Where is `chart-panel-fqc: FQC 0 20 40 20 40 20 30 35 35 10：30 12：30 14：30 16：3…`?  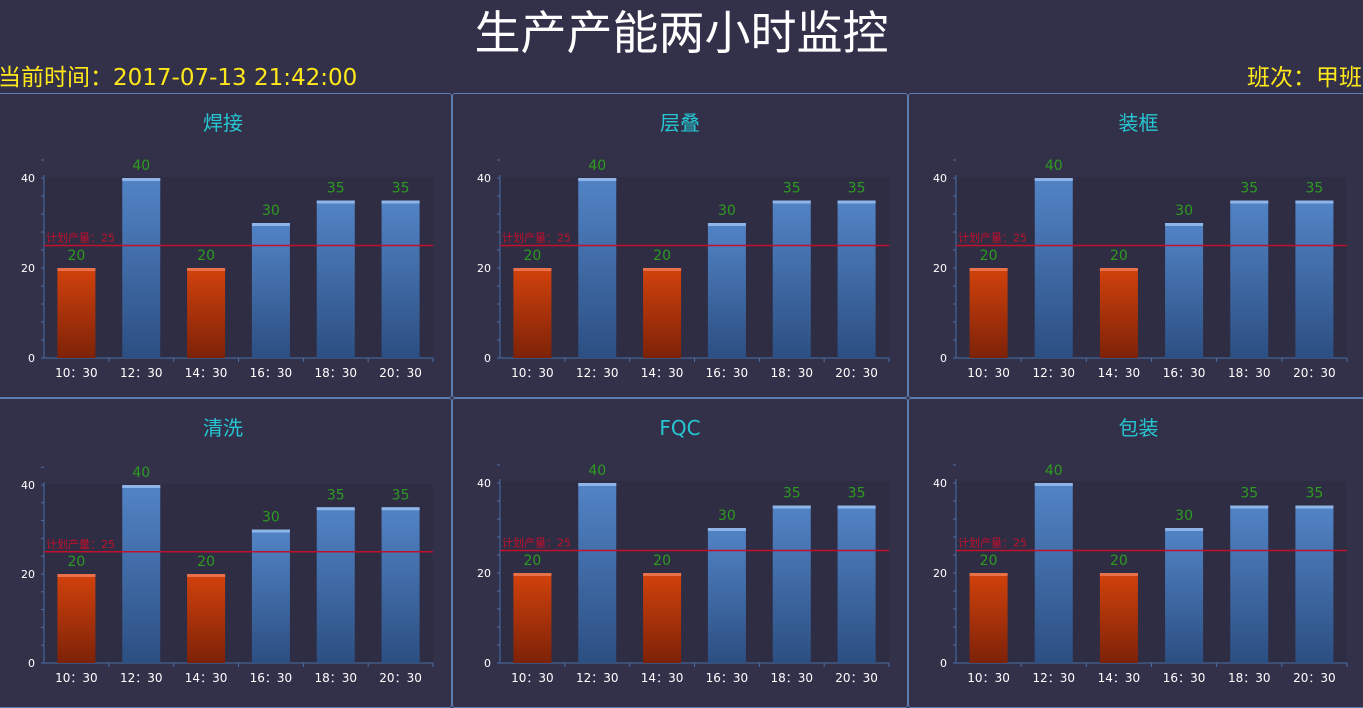
chart-panel-fqc: FQC 0 20 40 20 40 20 30 35 35 10：30 12：30 14：30 16：3… is located at coordinates (680, 553).